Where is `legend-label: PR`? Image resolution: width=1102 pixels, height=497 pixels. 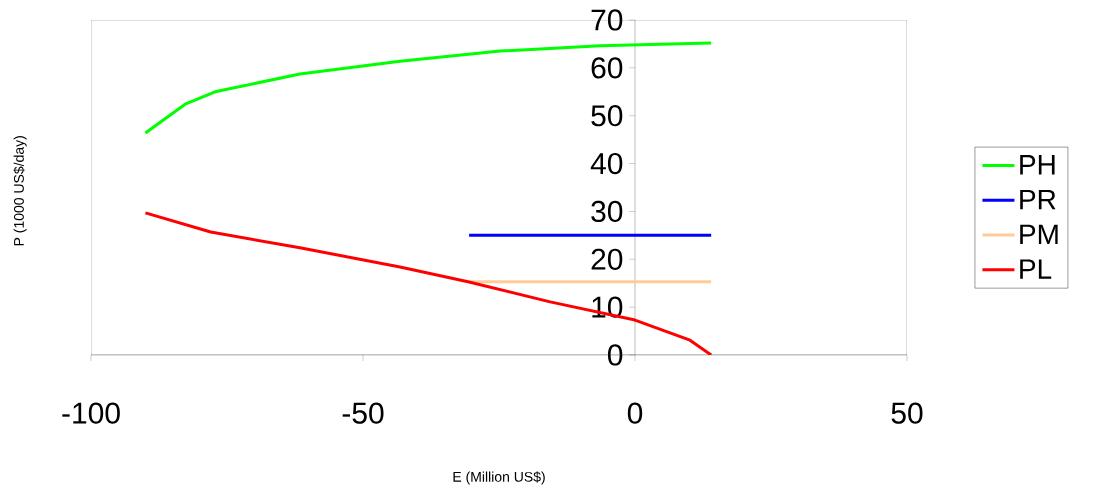 legend-label: PR is located at coordinates (1038, 199).